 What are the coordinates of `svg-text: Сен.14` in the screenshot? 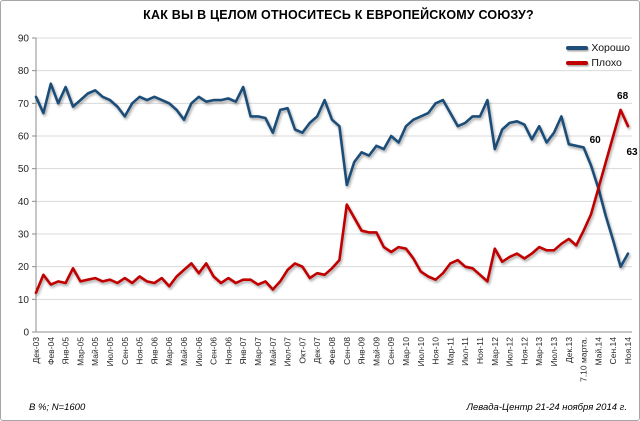 It's located at (613, 351).